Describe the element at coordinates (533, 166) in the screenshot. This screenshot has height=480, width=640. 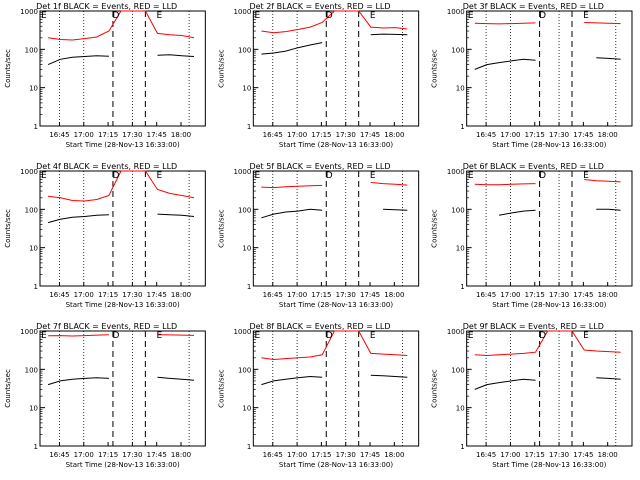
I see `panel-title: Det 6f BLACK = Events, RED = LLD` at that location.